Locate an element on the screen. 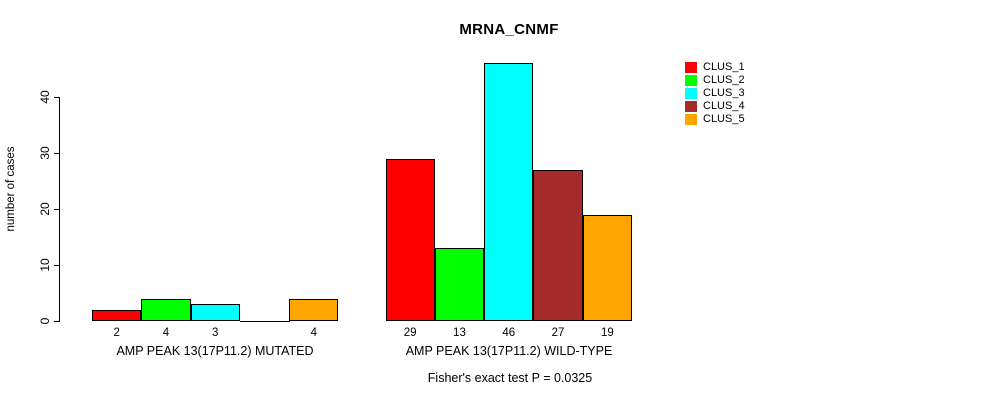 This screenshot has width=990, height=400. bar-value-label: 19 is located at coordinates (607, 333).